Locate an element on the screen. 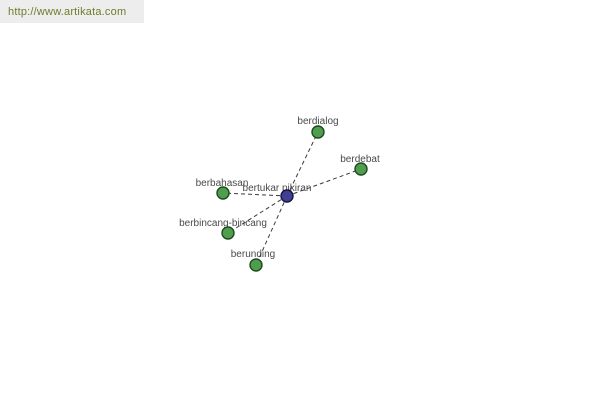 The width and height of the screenshot is (600, 400). graph-edges-layer is located at coordinates (292, 198).